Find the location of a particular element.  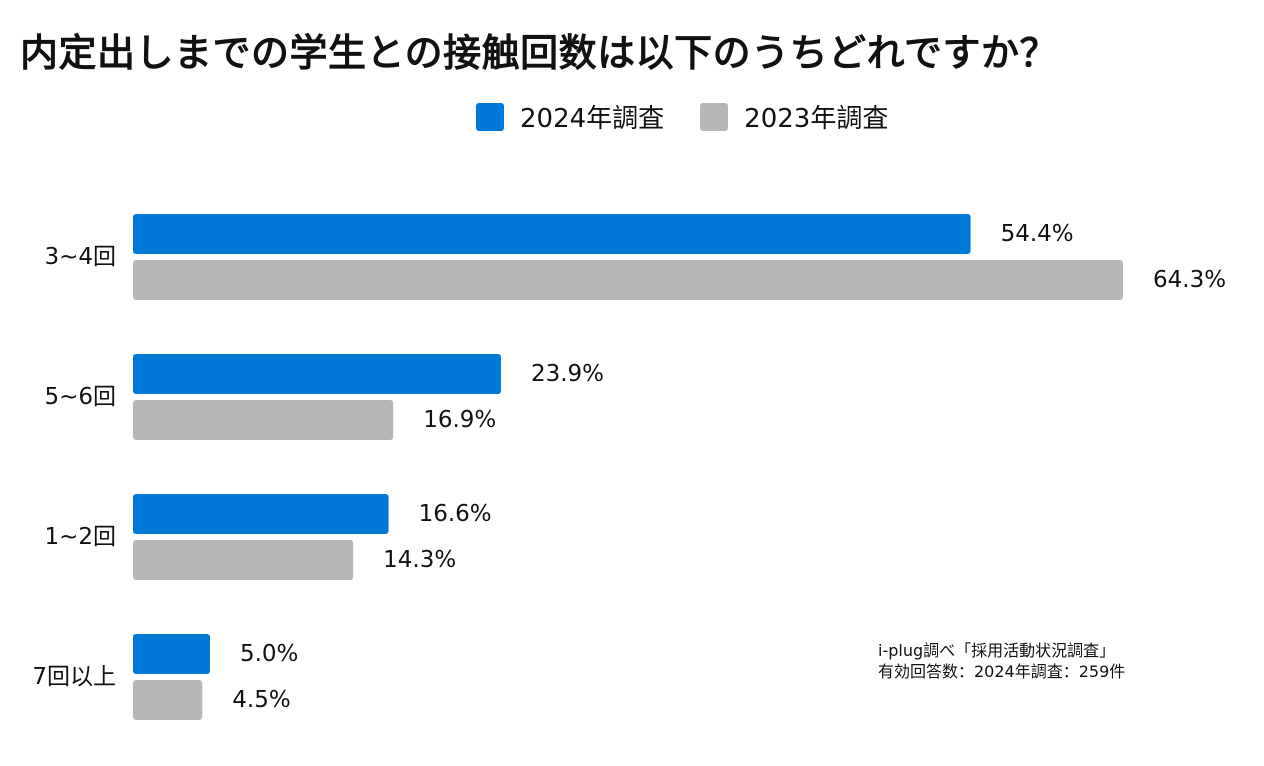

data-label: 64.3% is located at coordinates (1189, 280).